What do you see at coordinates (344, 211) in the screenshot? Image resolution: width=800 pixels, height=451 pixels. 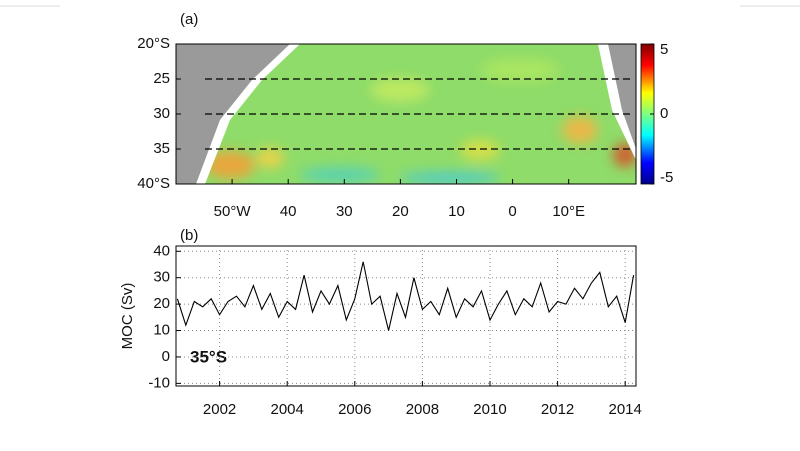 I see `x-tick-label: 30` at bounding box center [344, 211].